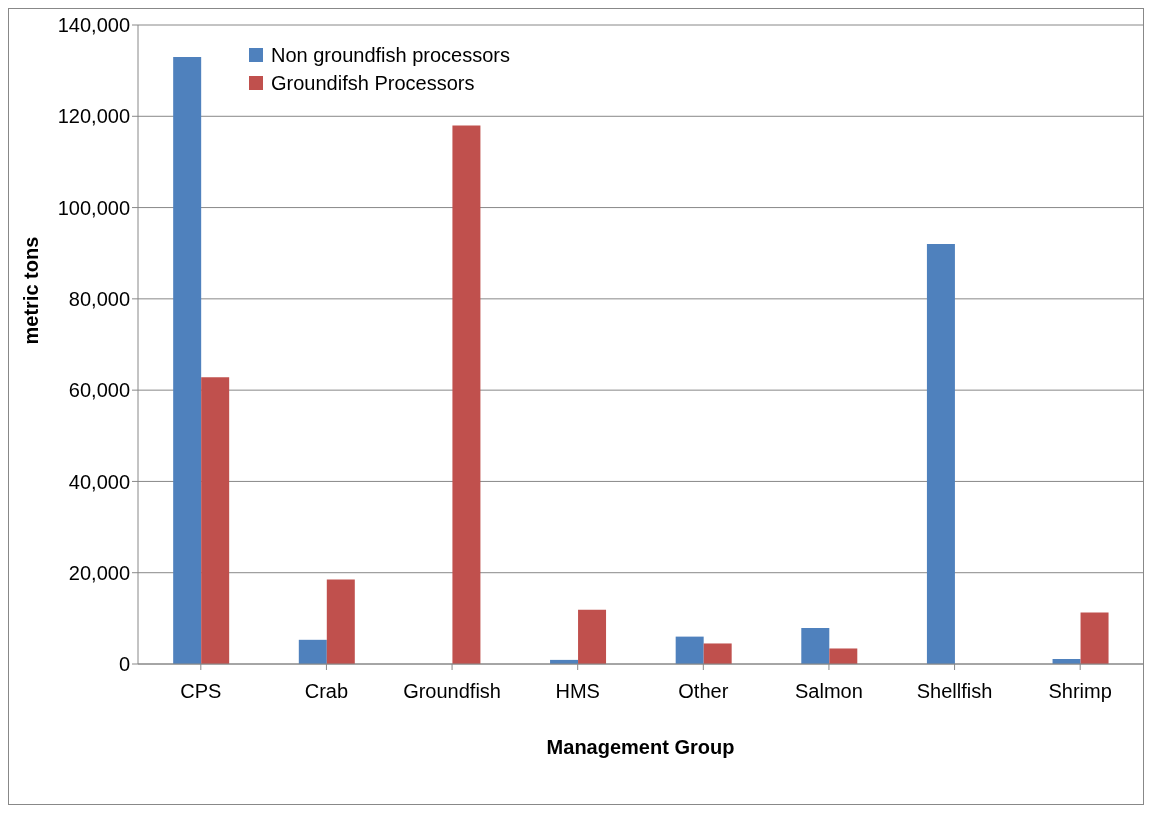 This screenshot has width=1150, height=815. What do you see at coordinates (1080, 691) in the screenshot?
I see `x-tick-label: Shrimp` at bounding box center [1080, 691].